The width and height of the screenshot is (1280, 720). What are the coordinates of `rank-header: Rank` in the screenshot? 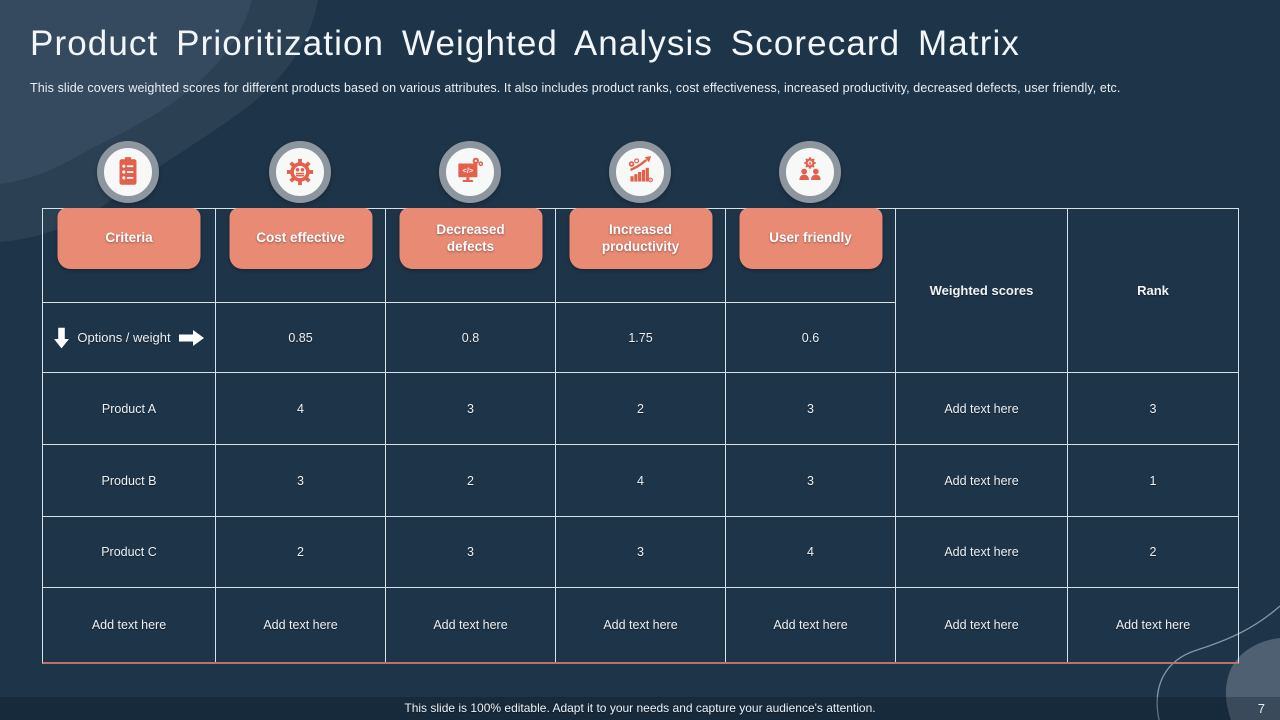 It's located at (1153, 291).